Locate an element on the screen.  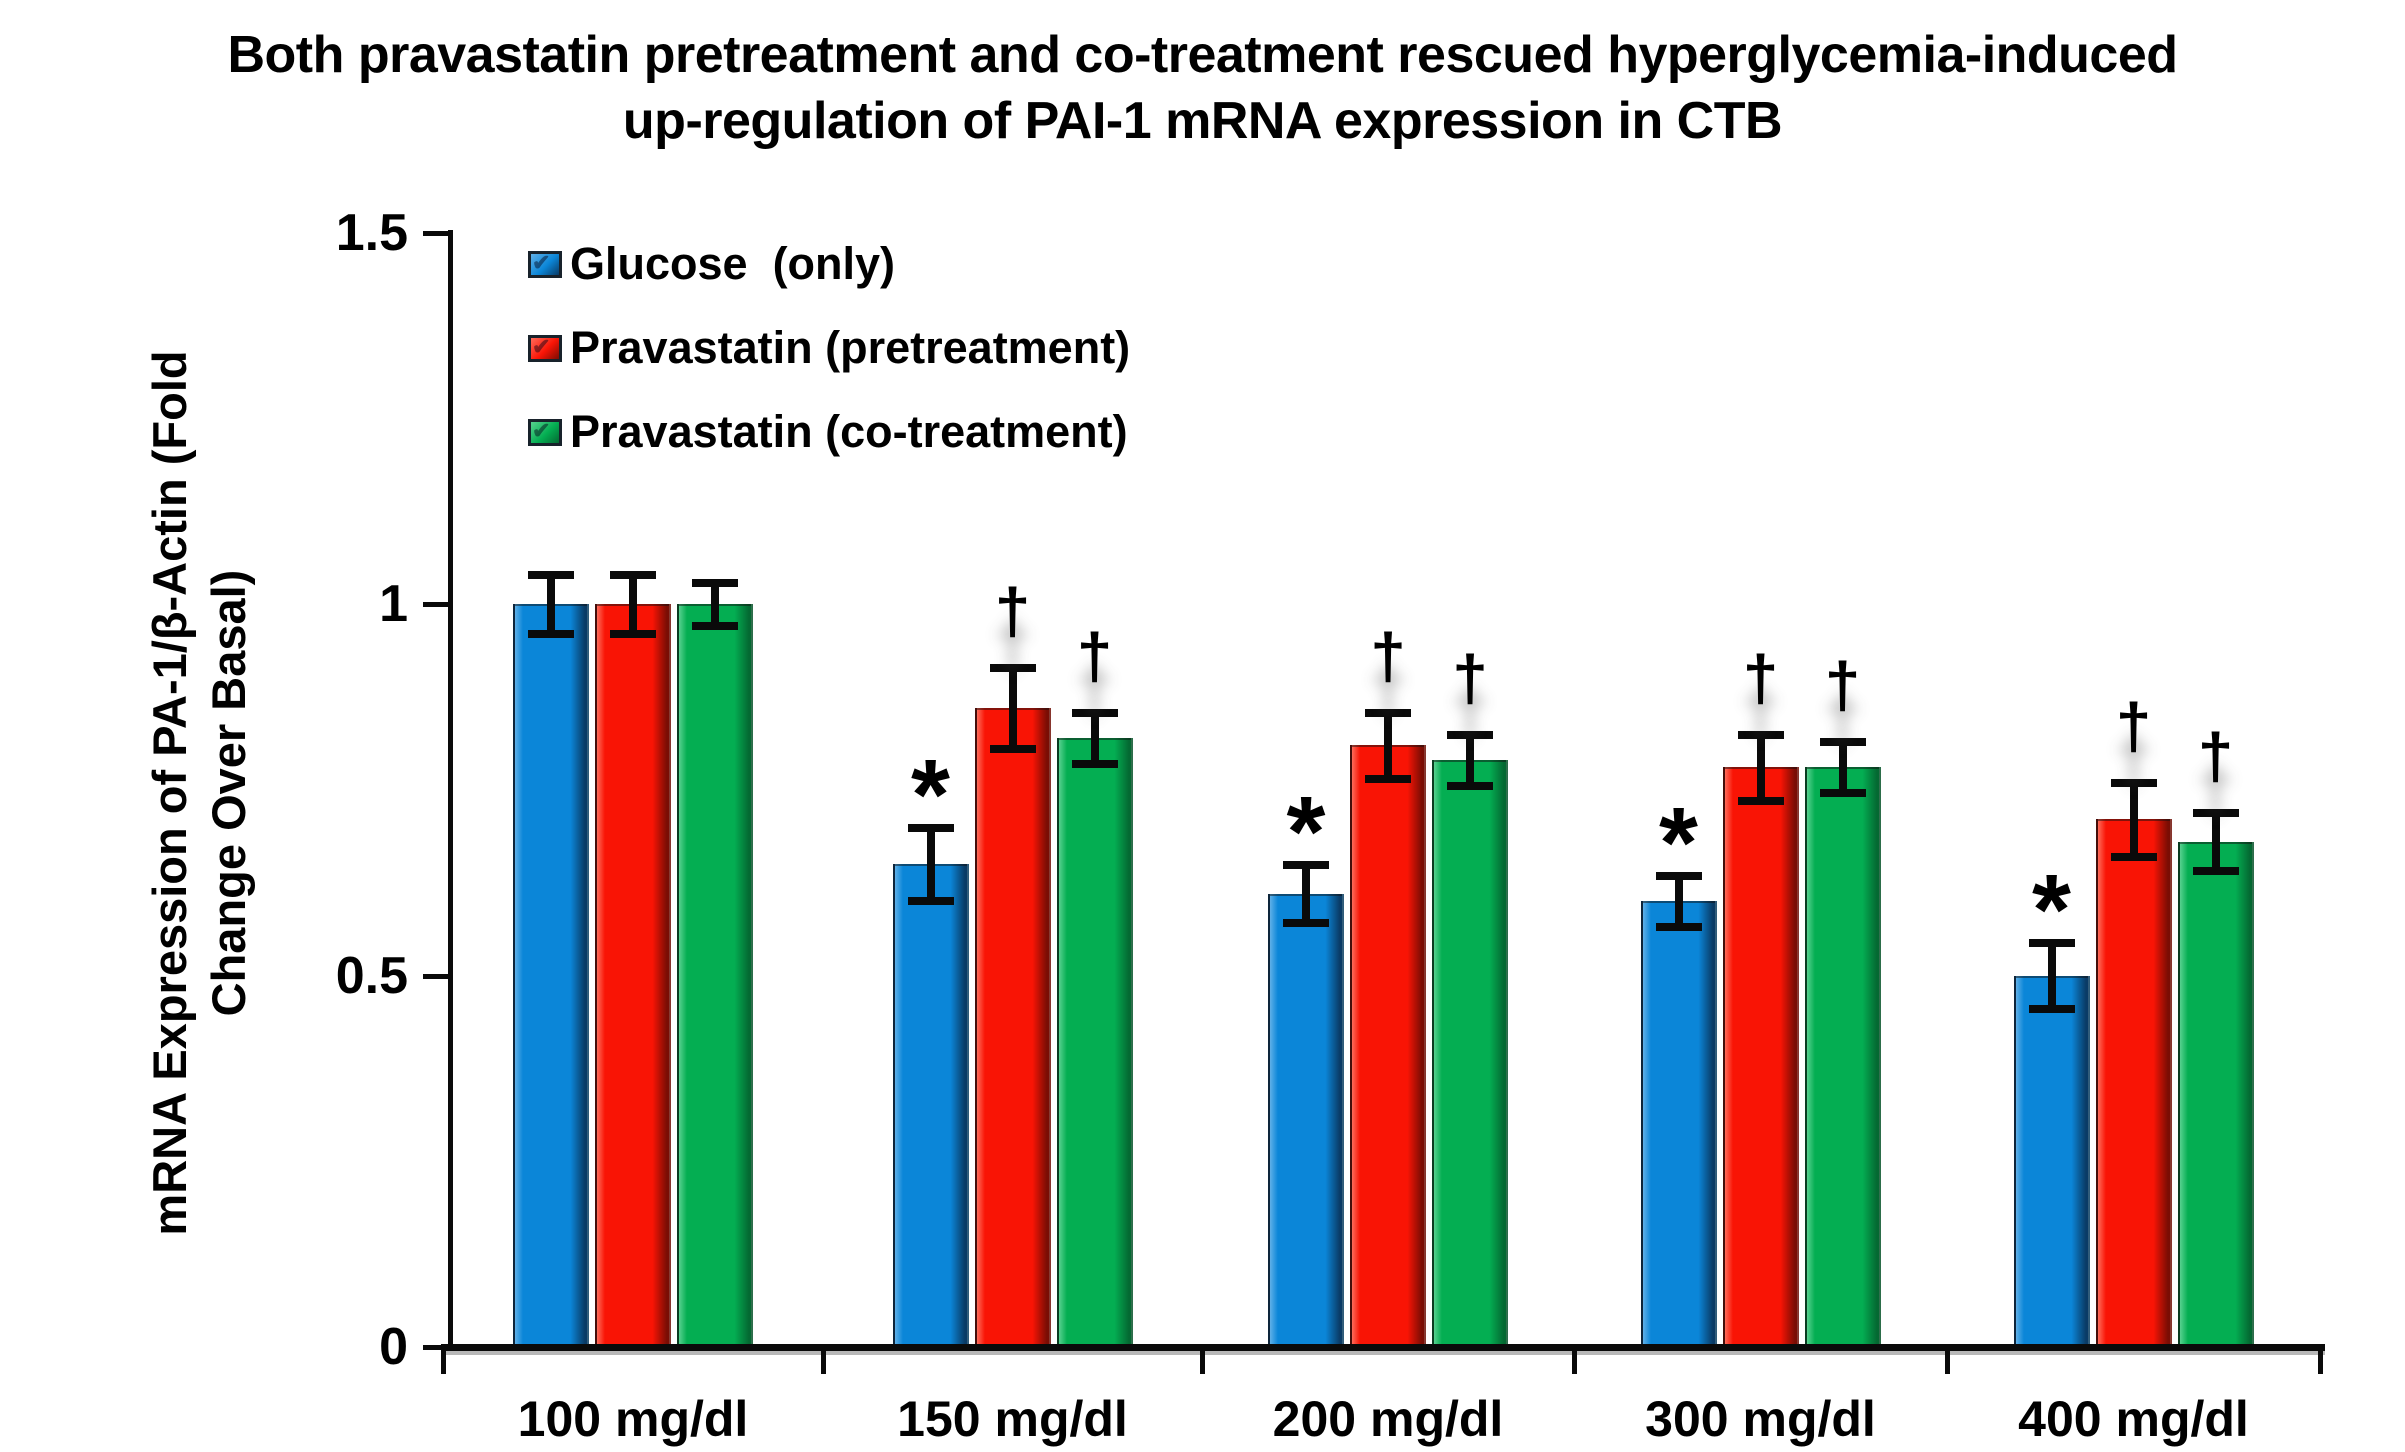
x-category-label: 100 mg/dl is located at coordinates (633, 1419).